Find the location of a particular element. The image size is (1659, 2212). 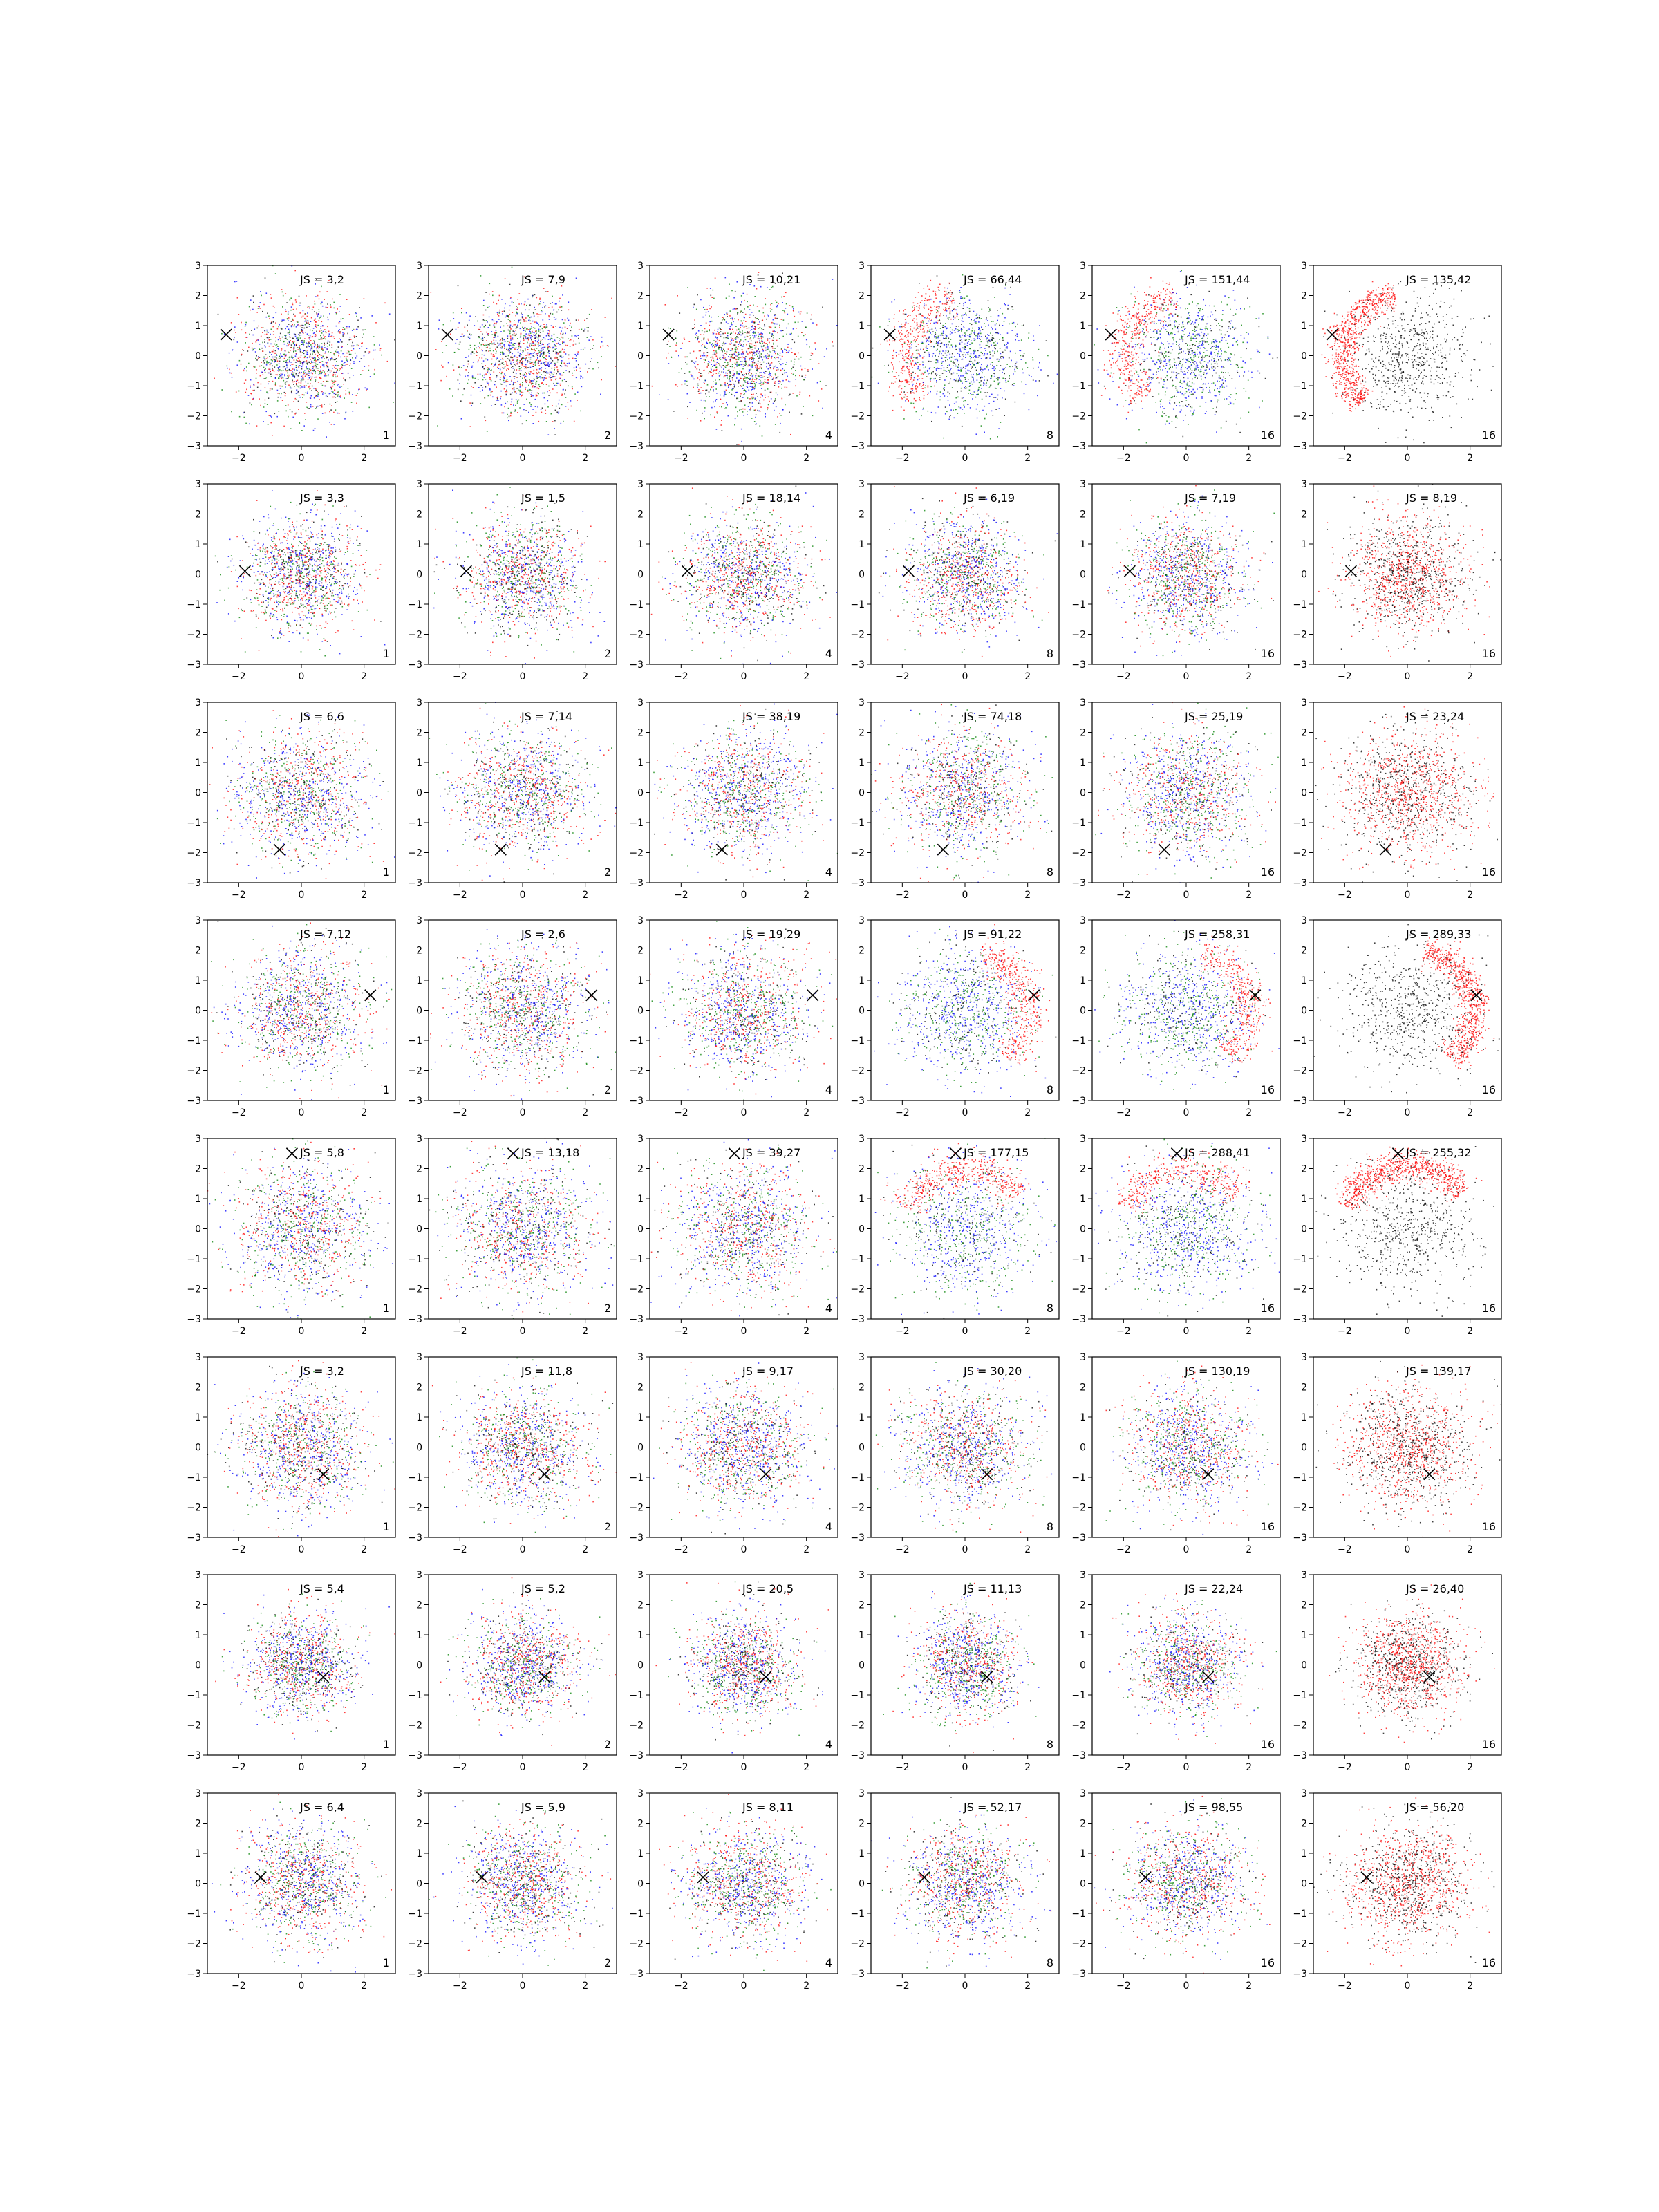

js-label: JS = 13,18 is located at coordinates (550, 1152).